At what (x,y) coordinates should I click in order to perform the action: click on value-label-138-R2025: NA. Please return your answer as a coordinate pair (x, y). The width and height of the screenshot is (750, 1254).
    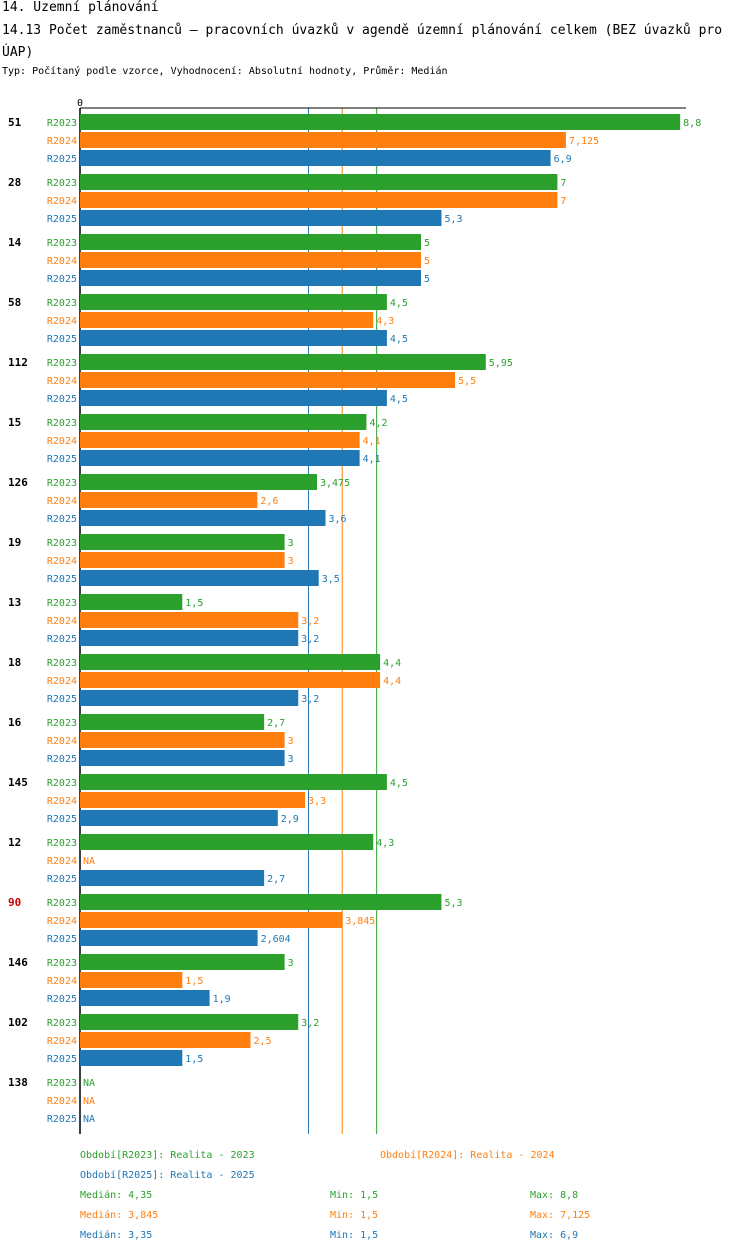
    Looking at the image, I should click on (89, 1119).